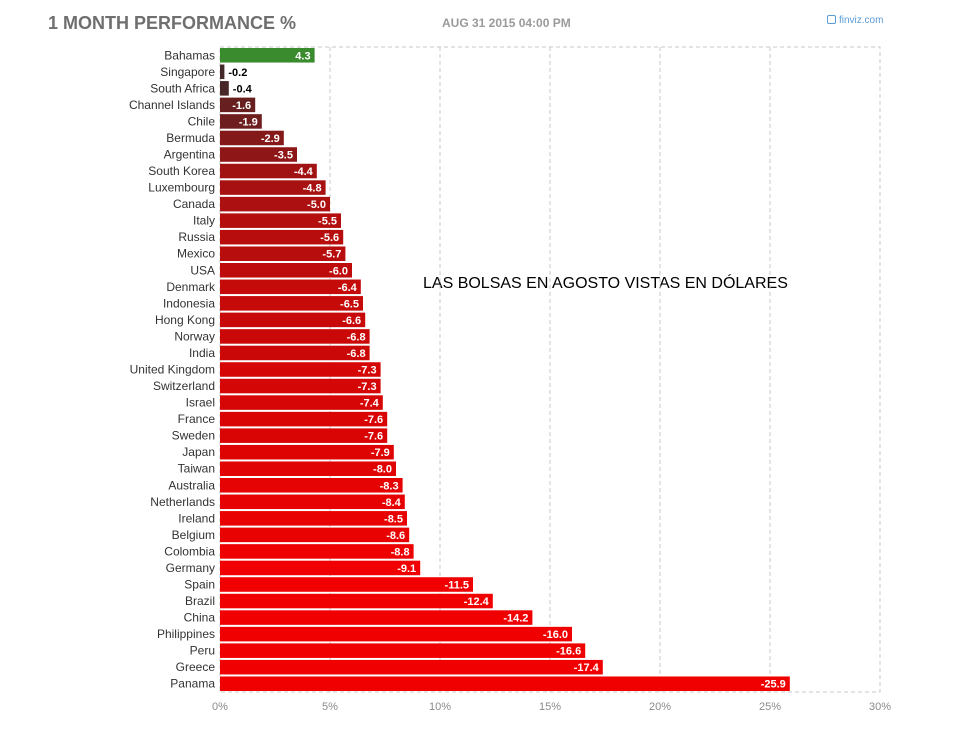 The width and height of the screenshot is (958, 734). Describe the element at coordinates (302, 56) in the screenshot. I see `bar-value-label: 4.3` at that location.